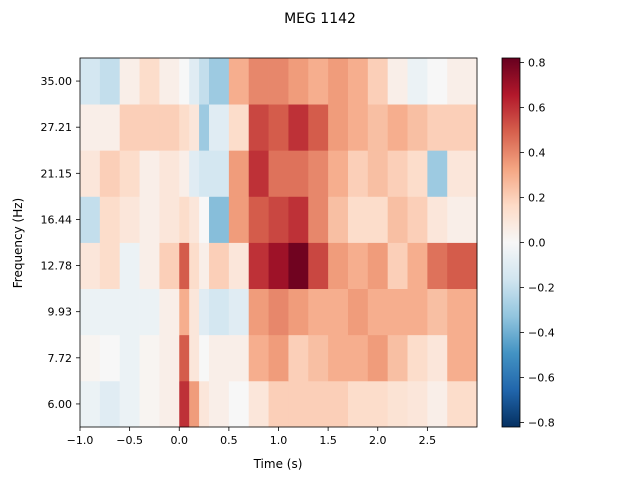  What do you see at coordinates (278, 464) in the screenshot?
I see `x-axis-label: Time (s)` at bounding box center [278, 464].